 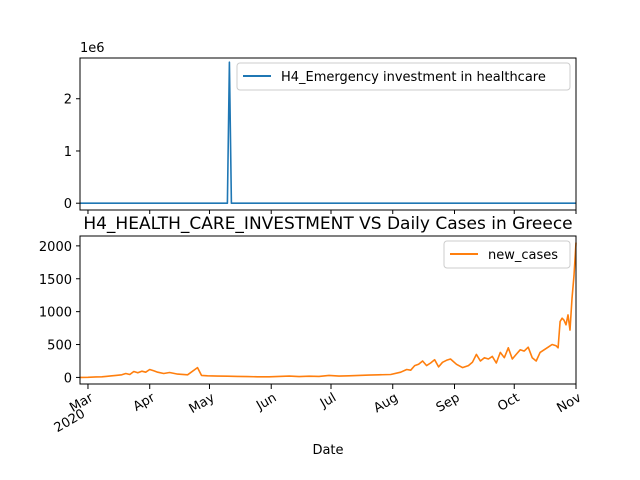 I want to click on bottom-y-tick-label: 2000, so click(x=55, y=247).